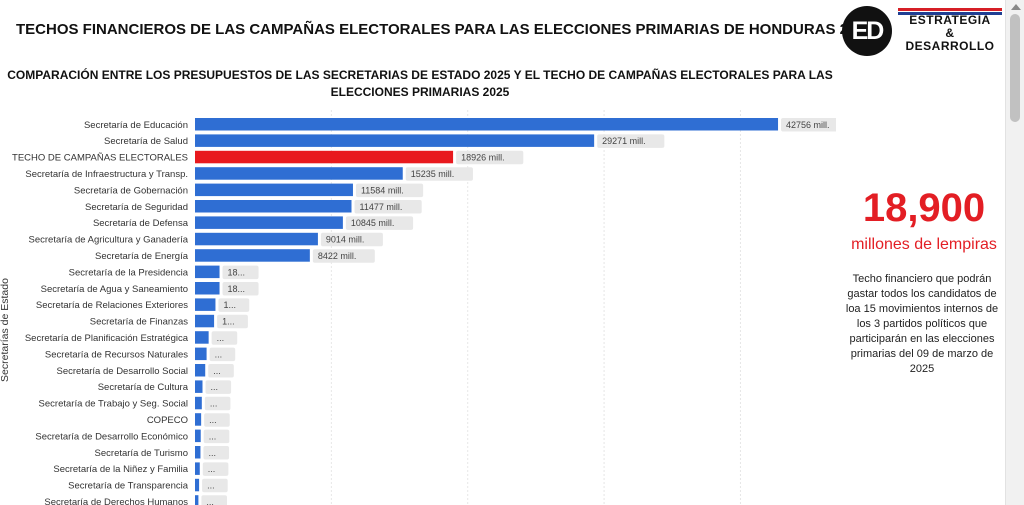 The width and height of the screenshot is (1024, 505). Describe the element at coordinates (136, 207) in the screenshot. I see `category-label: Secretaría de Seguridad` at that location.